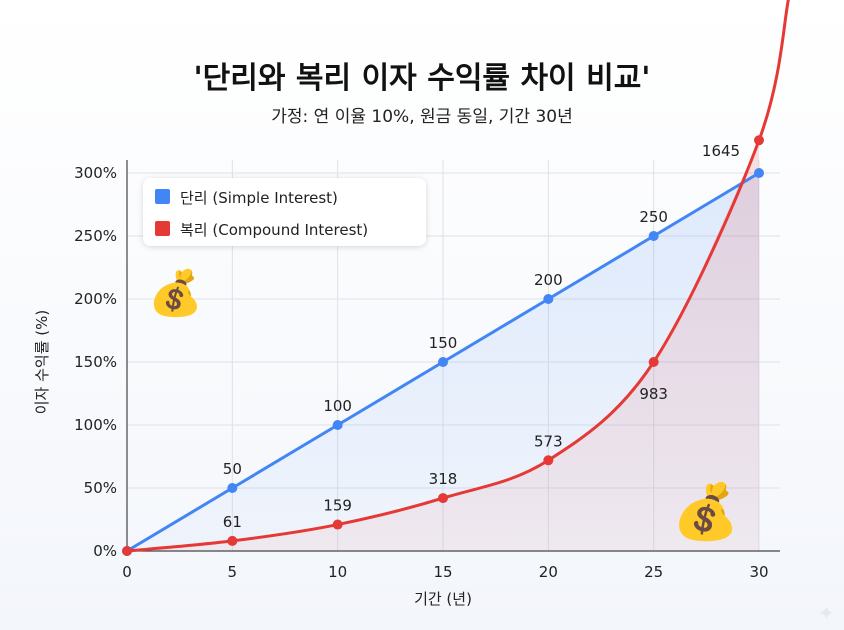 This screenshot has width=844, height=630. I want to click on y-axis-label: 이자 수익률 (%), so click(42, 362).